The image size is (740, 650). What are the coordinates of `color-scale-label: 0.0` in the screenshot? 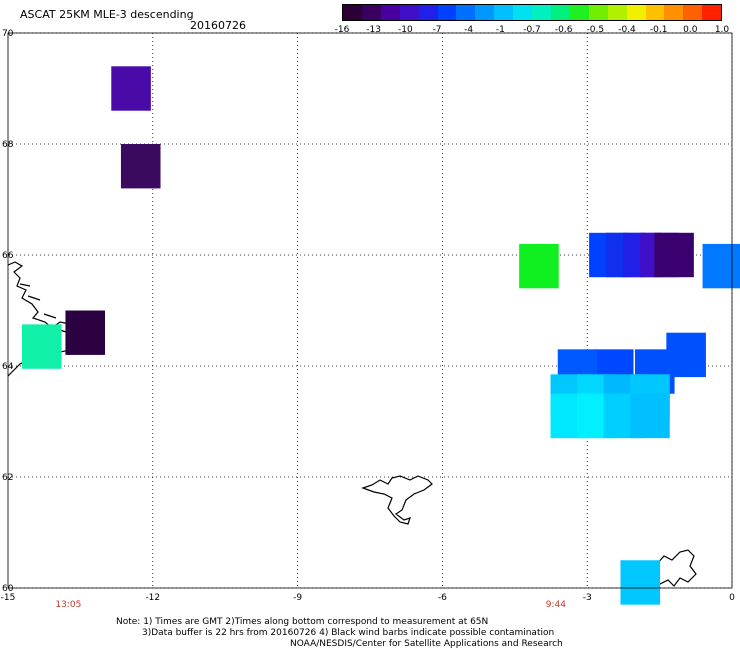 It's located at (690, 30).